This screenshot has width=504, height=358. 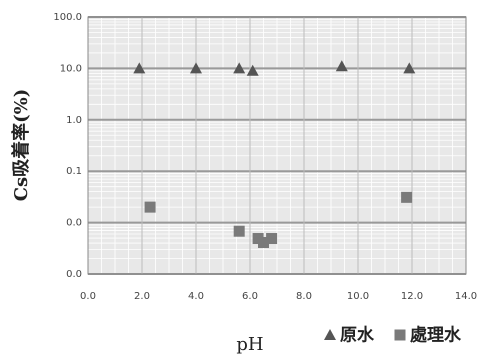 What do you see at coordinates (21, 145) in the screenshot?
I see `y-axis-label: Cs吸着率(%)` at bounding box center [21, 145].